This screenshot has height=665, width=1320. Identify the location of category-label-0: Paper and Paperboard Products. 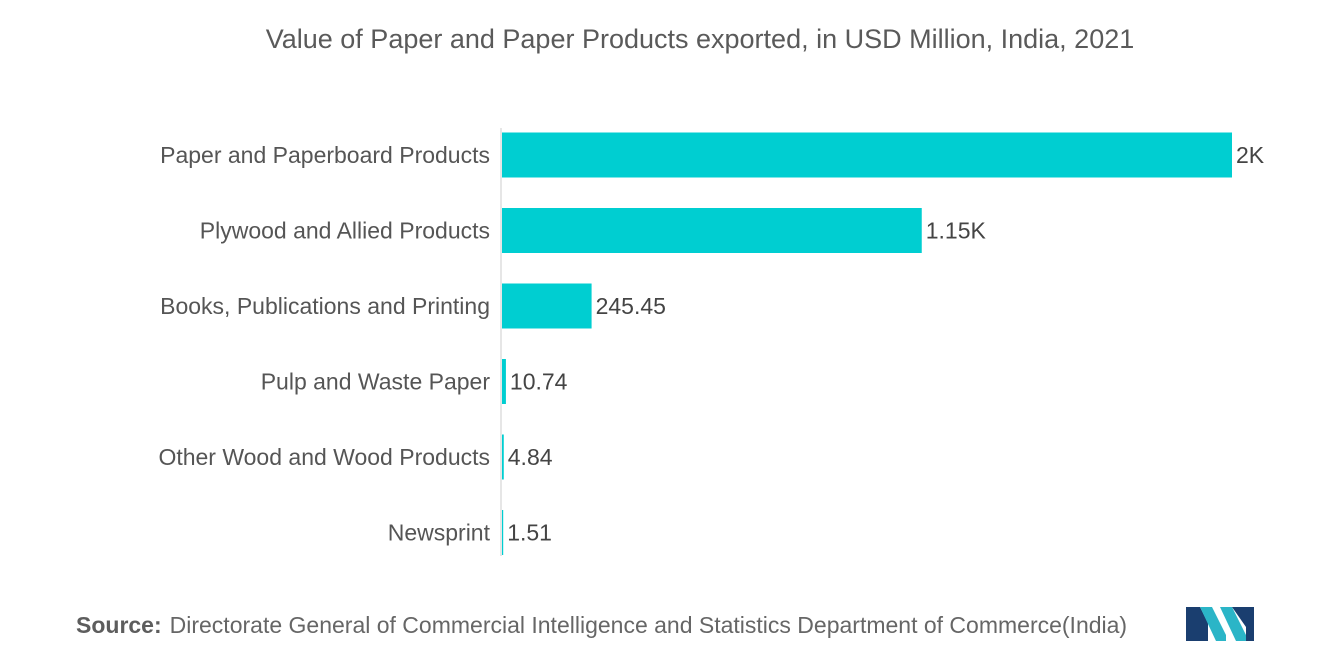
(325, 155).